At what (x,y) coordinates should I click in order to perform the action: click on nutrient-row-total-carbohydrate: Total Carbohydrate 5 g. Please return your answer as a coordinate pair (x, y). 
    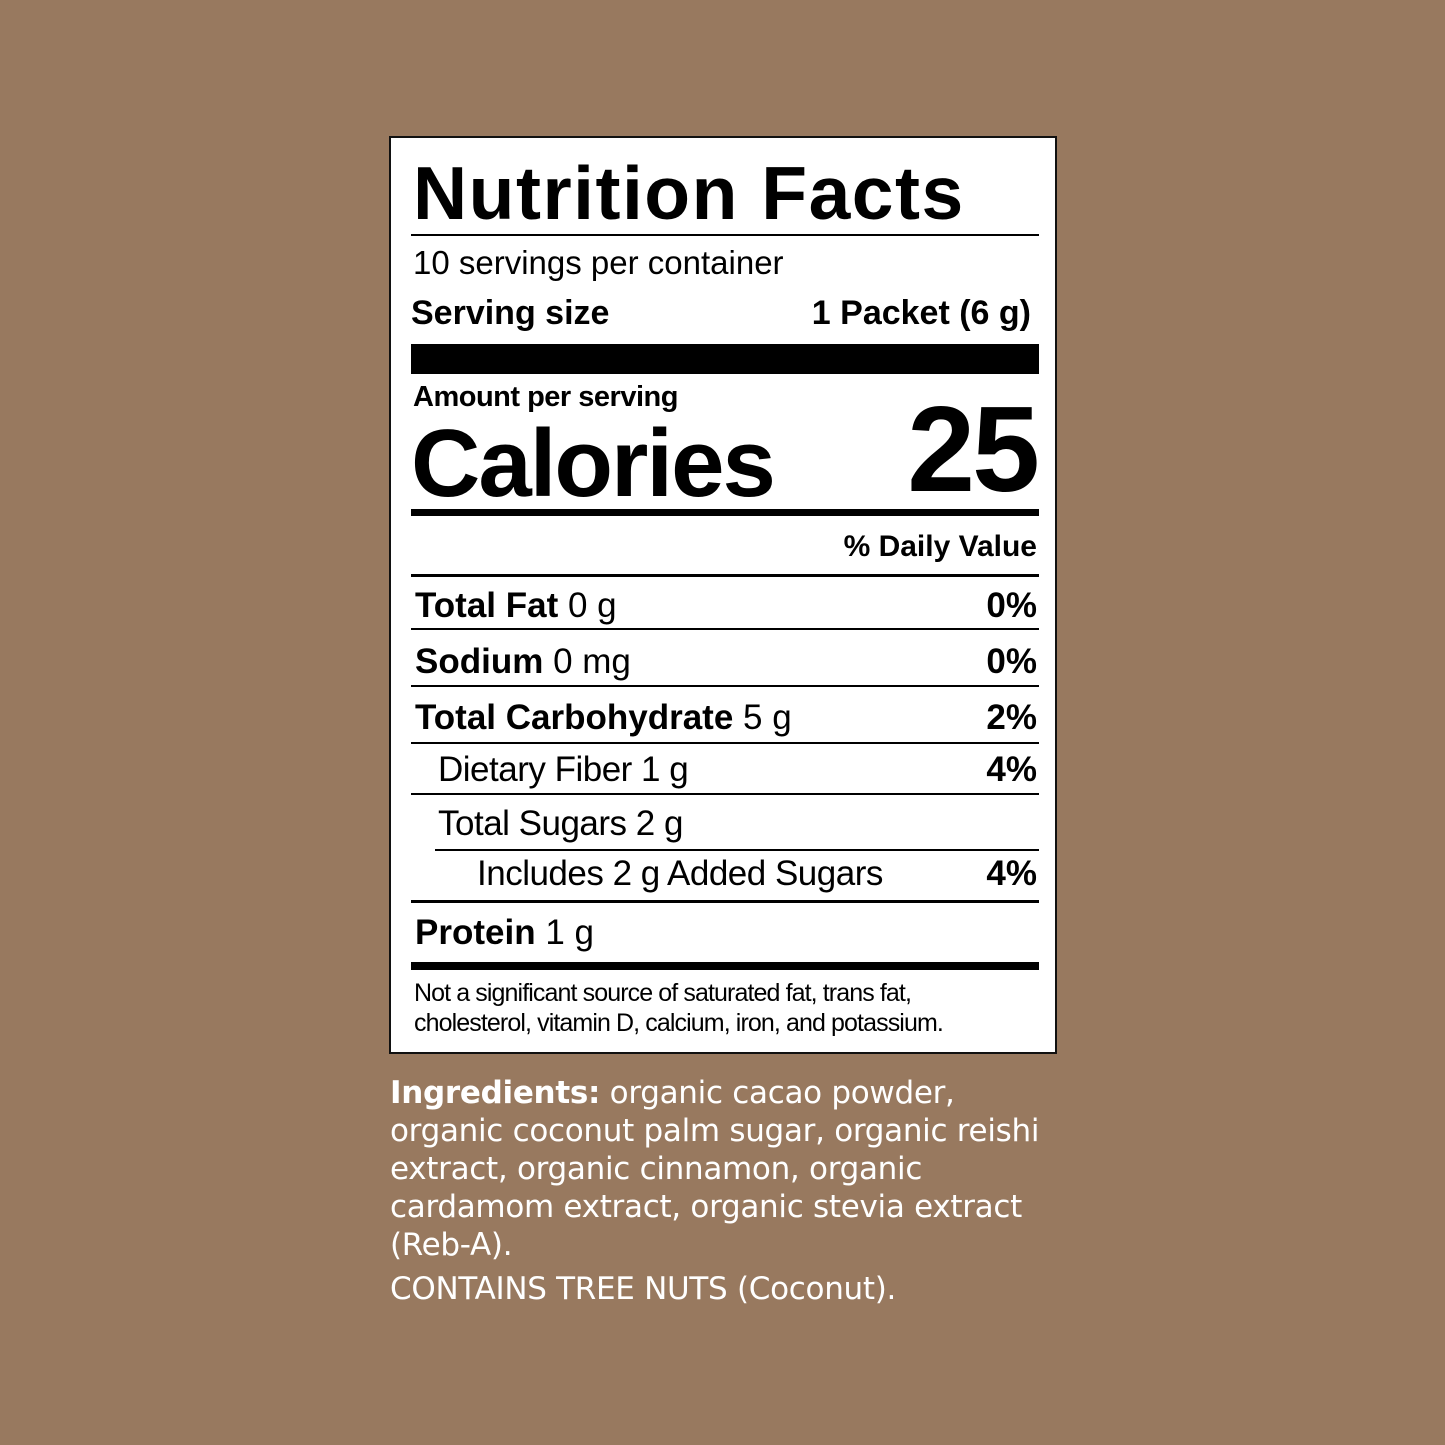
    Looking at the image, I should click on (603, 717).